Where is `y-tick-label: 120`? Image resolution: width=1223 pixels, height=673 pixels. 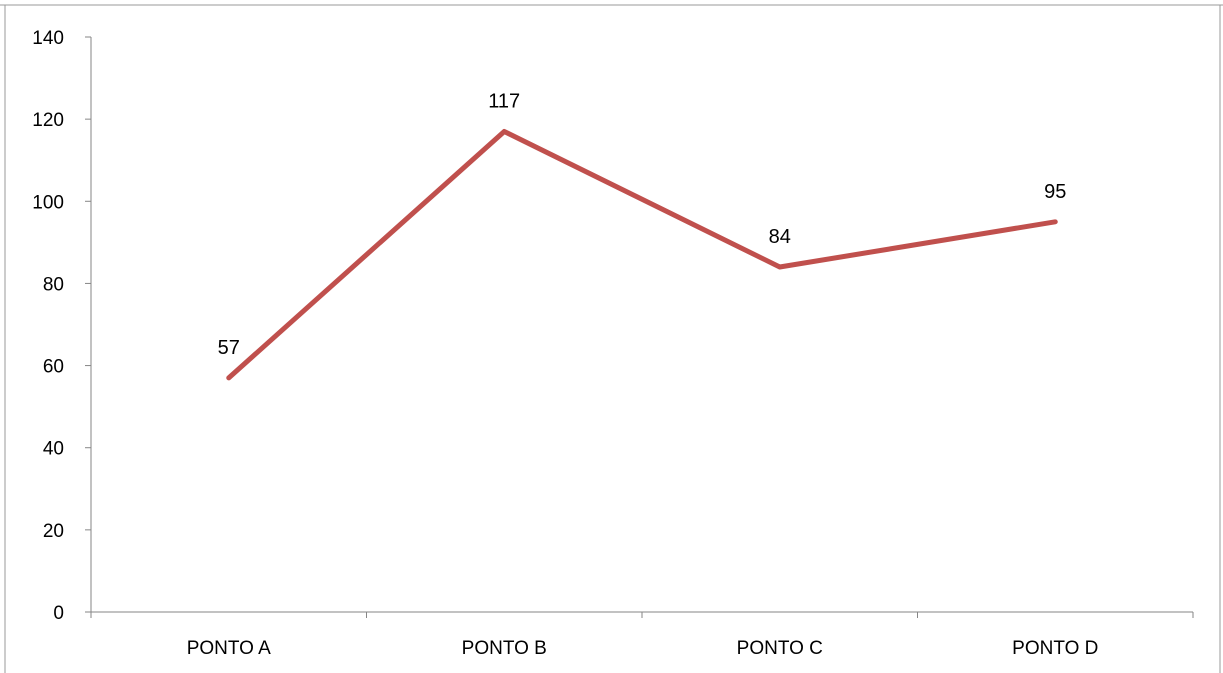 y-tick-label: 120 is located at coordinates (48, 120).